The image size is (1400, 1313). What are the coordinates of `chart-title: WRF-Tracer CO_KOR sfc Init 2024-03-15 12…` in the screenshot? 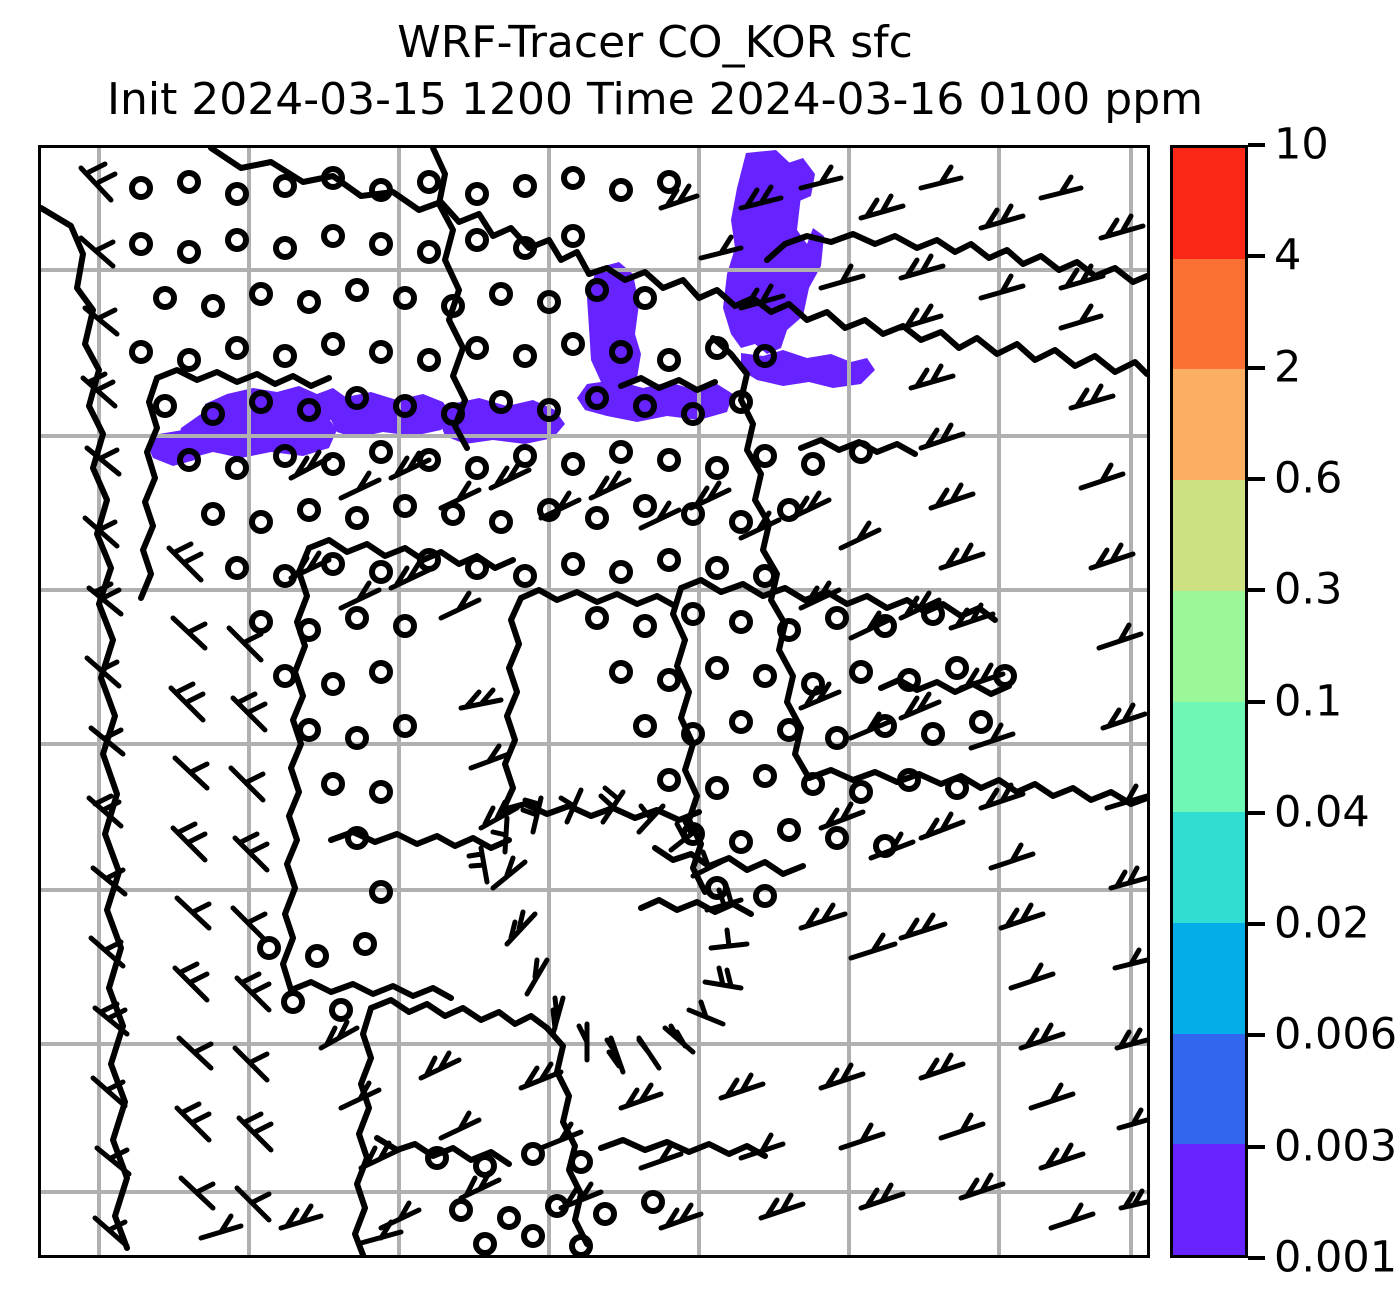 It's located at (655, 71).